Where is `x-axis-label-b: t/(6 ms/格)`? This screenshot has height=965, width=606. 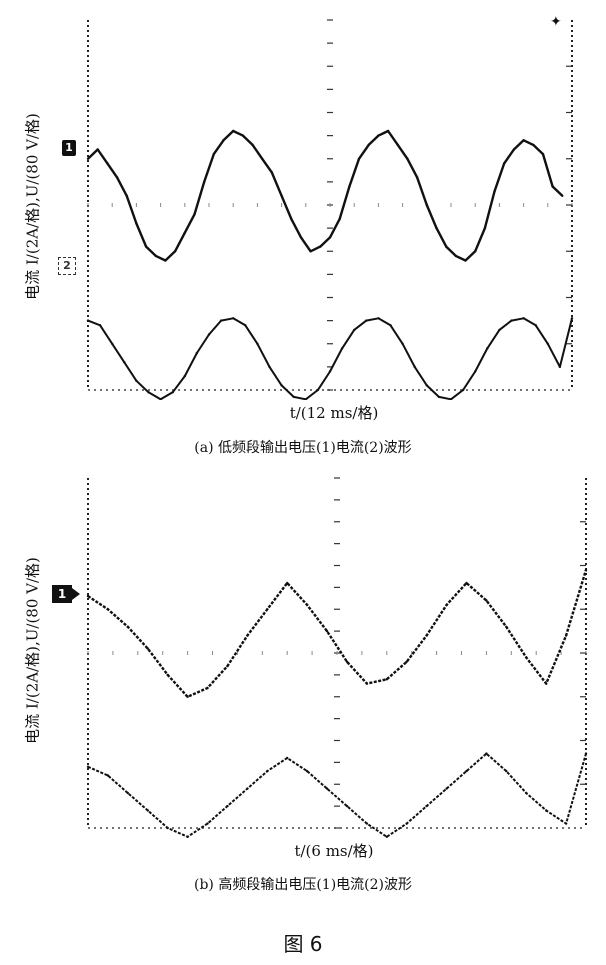 x-axis-label-b: t/(6 ms/格) is located at coordinates (334, 851).